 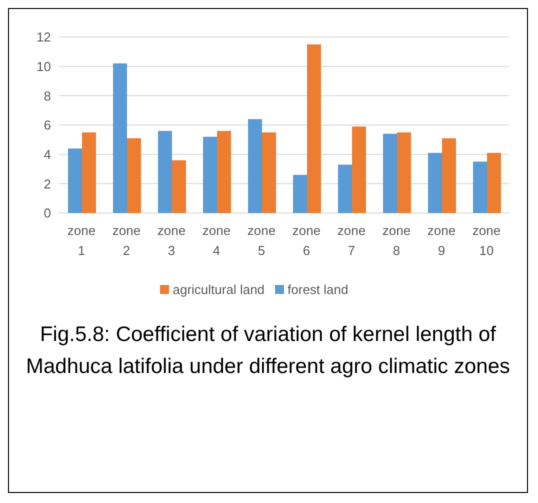 What do you see at coordinates (441, 240) in the screenshot?
I see `x-tick-label: zone 9` at bounding box center [441, 240].